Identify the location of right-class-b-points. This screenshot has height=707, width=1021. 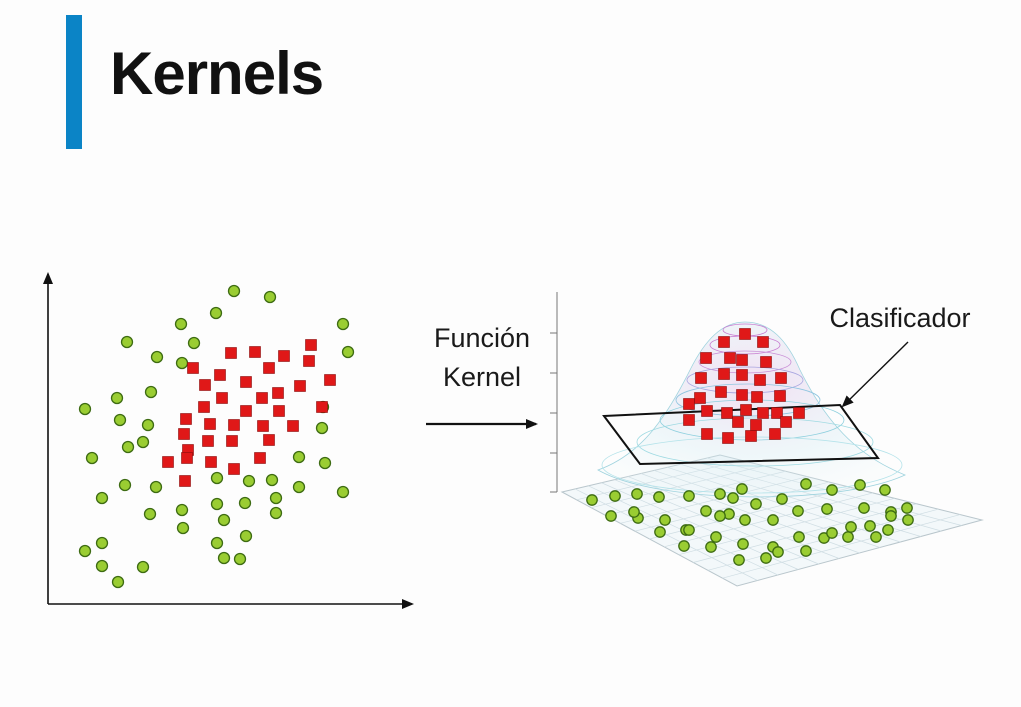
(744, 386).